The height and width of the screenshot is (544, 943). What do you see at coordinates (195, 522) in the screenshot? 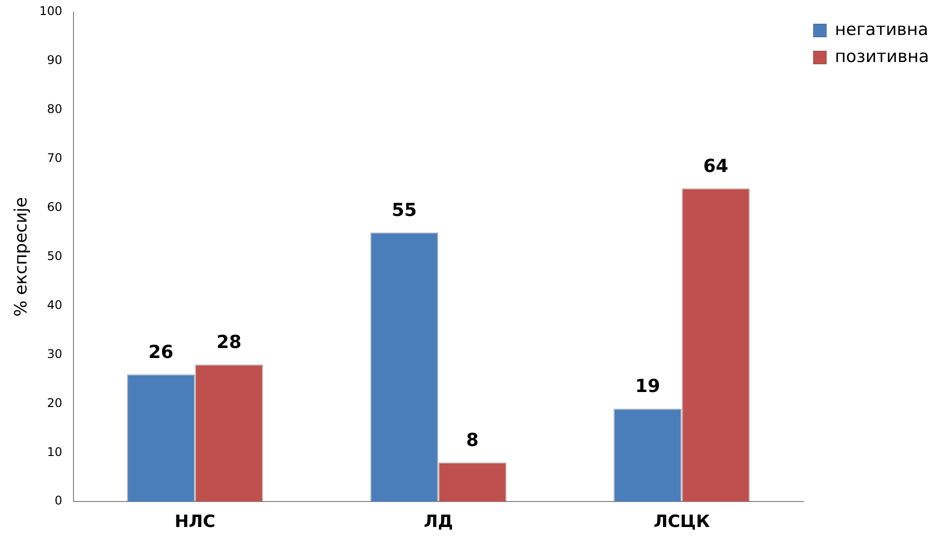
I see `x-tick-label: НЛС` at bounding box center [195, 522].